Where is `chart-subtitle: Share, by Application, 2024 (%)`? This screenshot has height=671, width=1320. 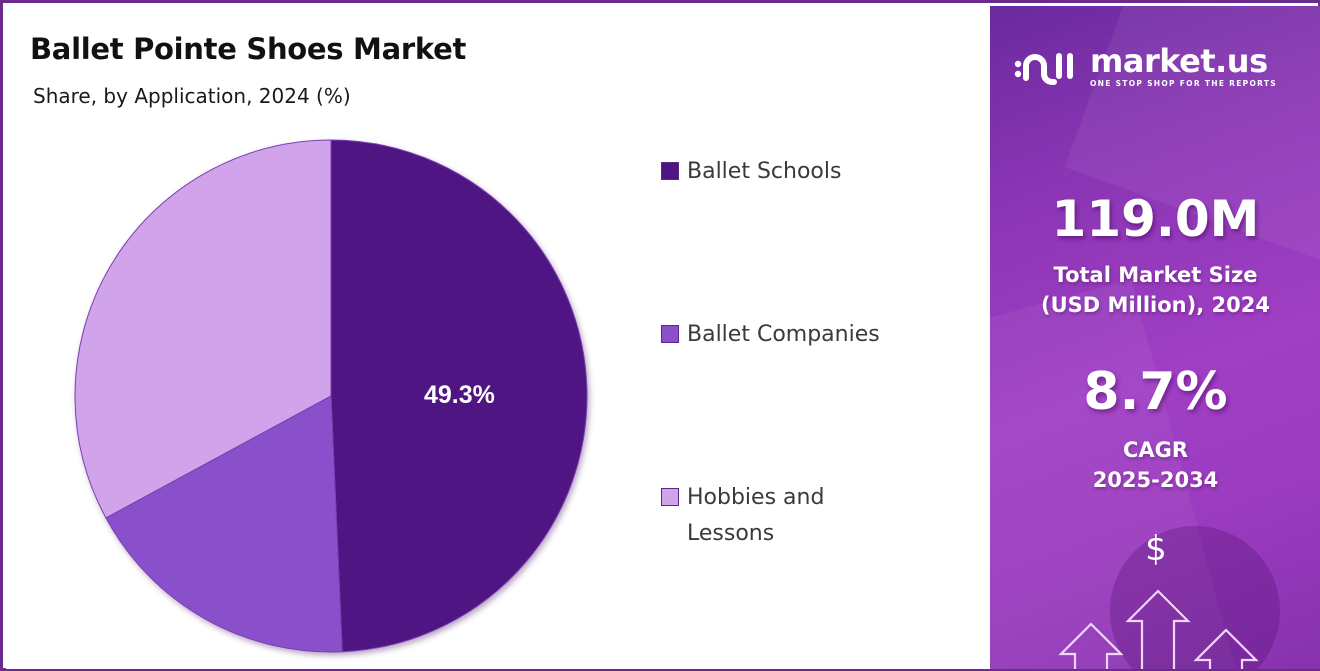
chart-subtitle: Share, by Application, 2024 (%) is located at coordinates (192, 96).